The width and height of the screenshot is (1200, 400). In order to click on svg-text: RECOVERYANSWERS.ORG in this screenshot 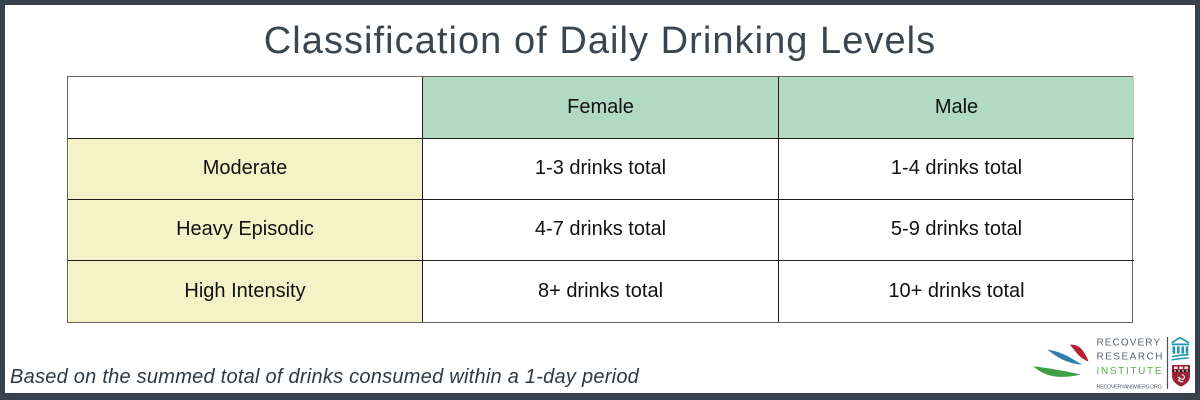, I will do `click(1130, 388)`.